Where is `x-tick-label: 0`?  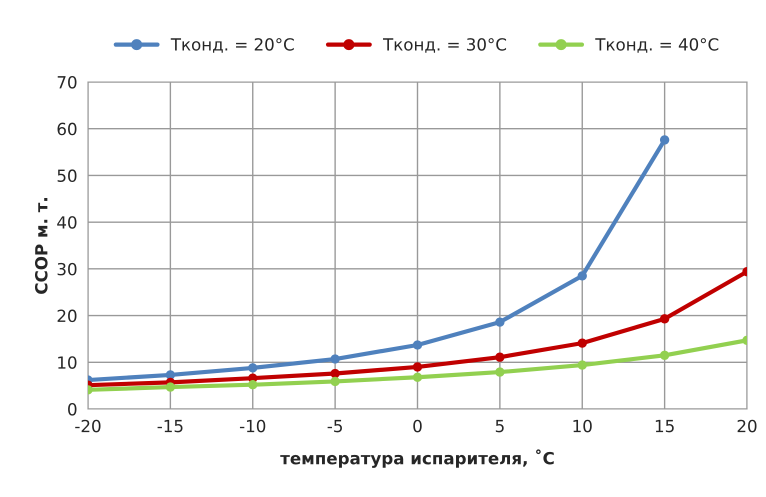
x-tick-label: 0 is located at coordinates (417, 426).